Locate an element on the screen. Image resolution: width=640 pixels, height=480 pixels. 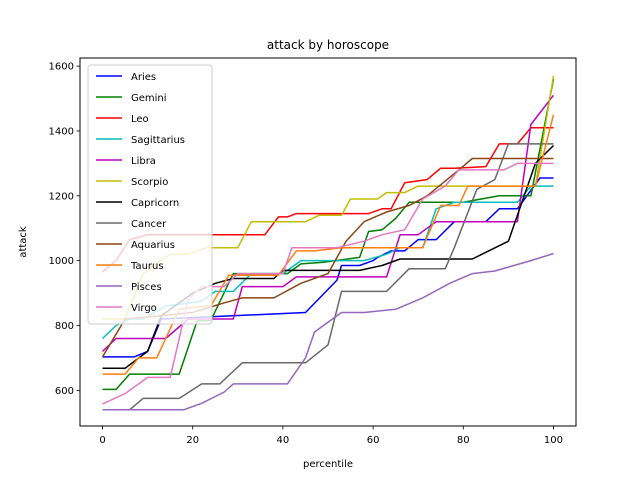
x-tick-label: 0 is located at coordinates (102, 440).